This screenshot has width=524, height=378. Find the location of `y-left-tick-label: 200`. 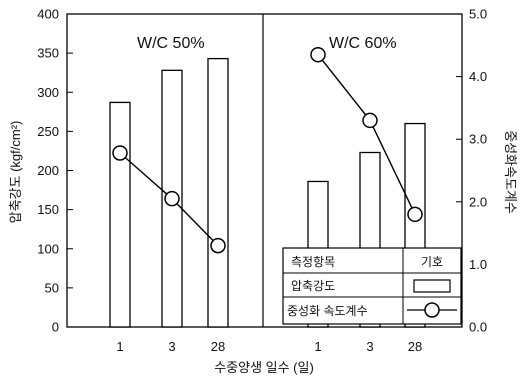

y-left-tick-label: 200 is located at coordinates (48, 170).